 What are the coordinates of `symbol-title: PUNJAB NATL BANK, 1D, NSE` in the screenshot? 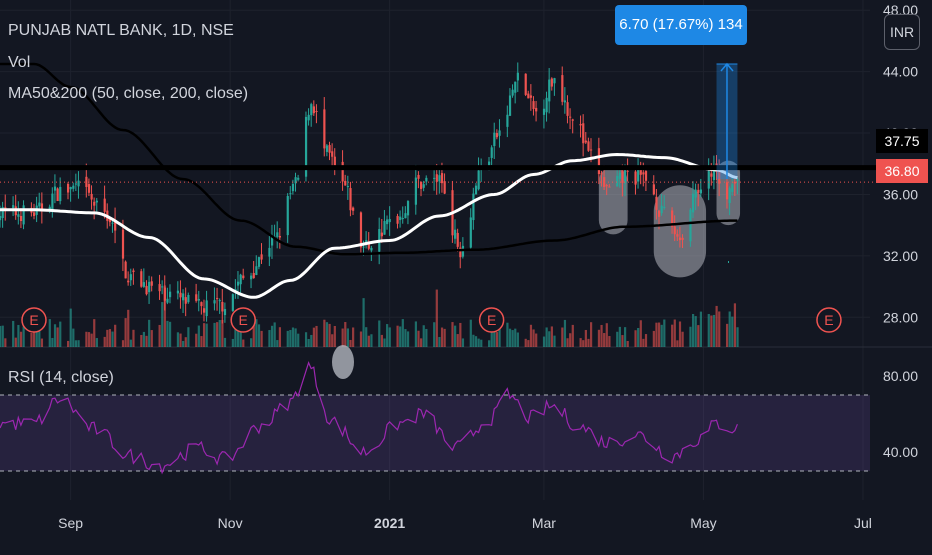 It's located at (121, 30).